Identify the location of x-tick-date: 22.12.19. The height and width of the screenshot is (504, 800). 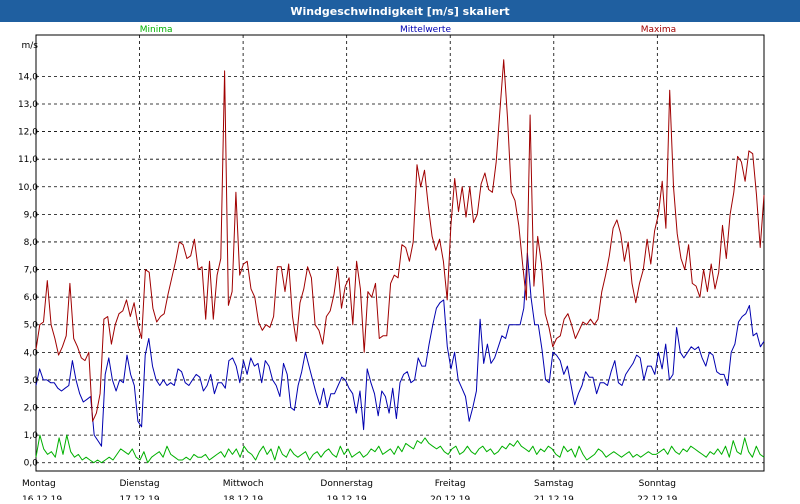
(657, 497).